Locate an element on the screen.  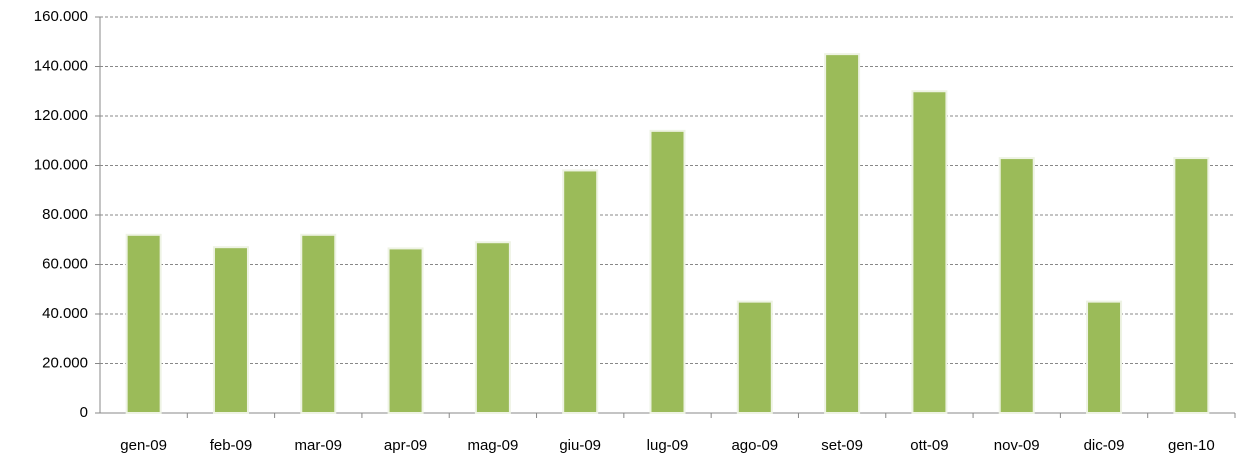
x-tick-label: apr-09 is located at coordinates (405, 445).